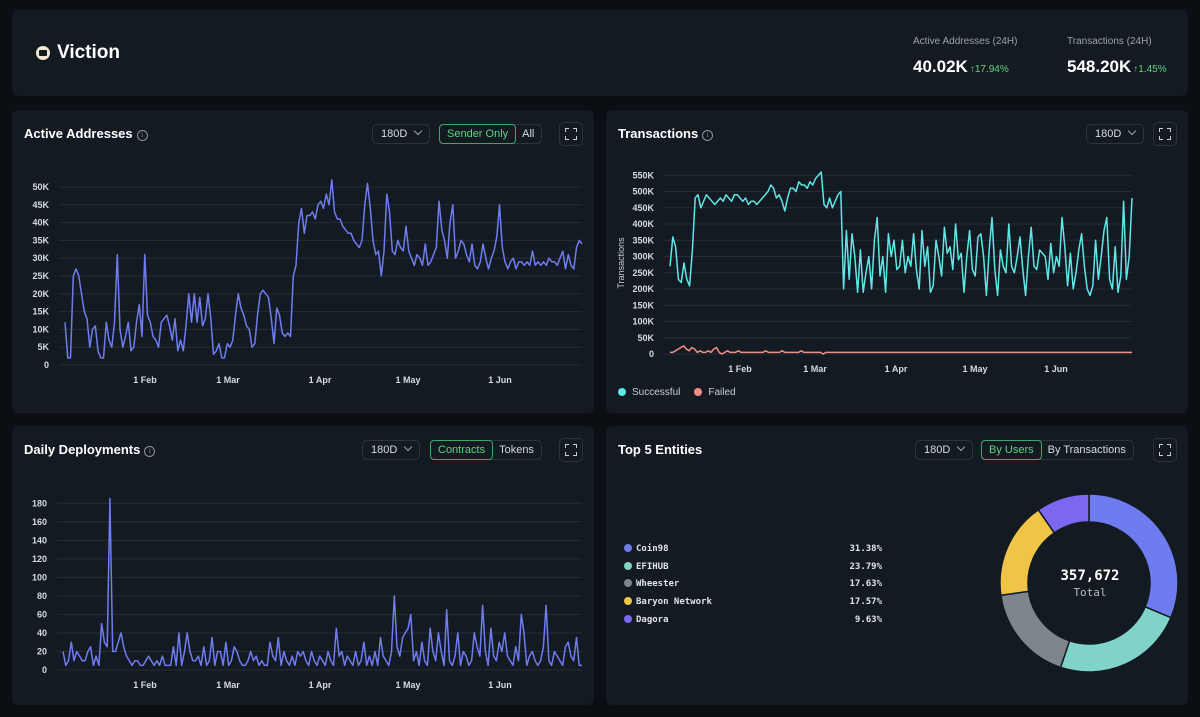 The image size is (1200, 717). Describe the element at coordinates (516, 450) in the screenshot. I see `toggle-tokens: Tokens` at that location.